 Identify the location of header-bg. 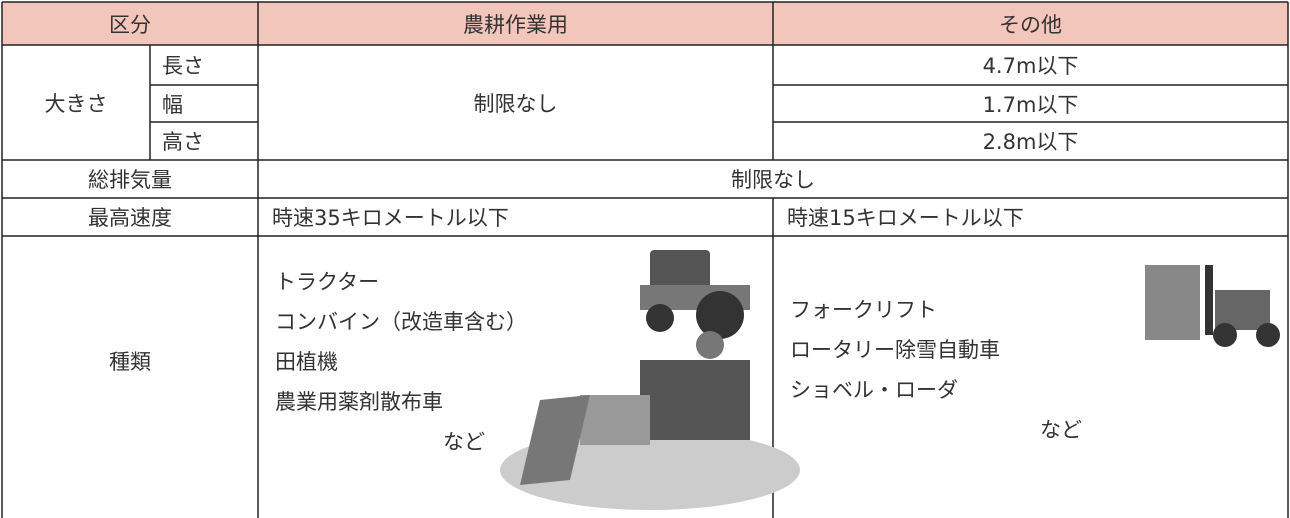
(645, 23).